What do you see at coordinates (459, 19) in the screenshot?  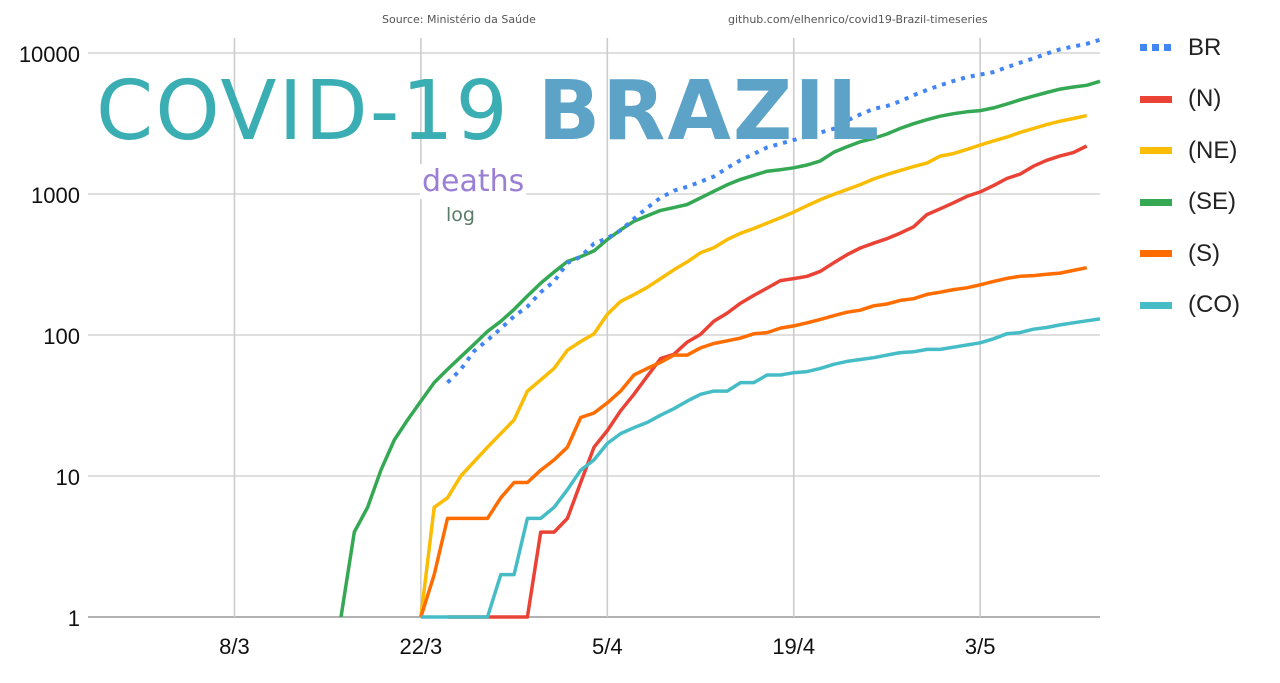 I see `source-note: Source: Ministério da Saúde` at bounding box center [459, 19].